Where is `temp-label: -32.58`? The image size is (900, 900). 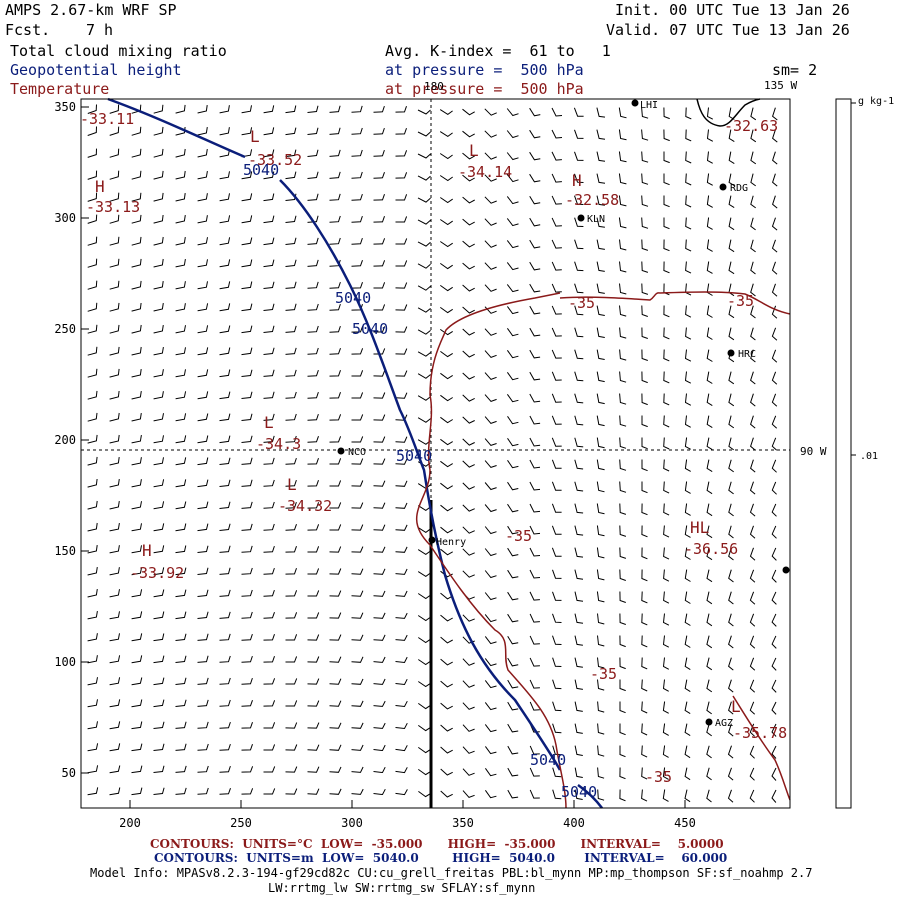 temp-label: -32.58 is located at coordinates (592, 200).